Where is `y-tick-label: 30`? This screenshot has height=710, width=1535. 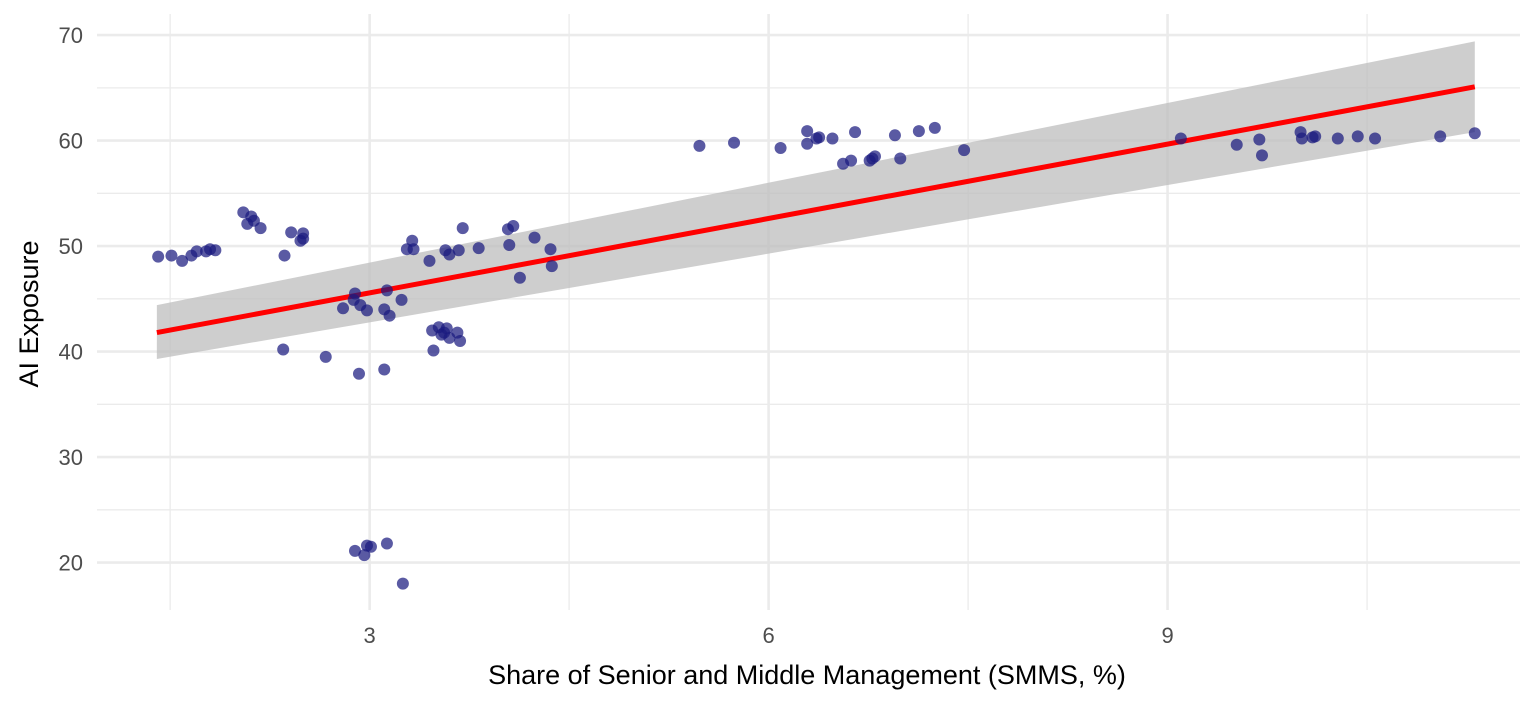
y-tick-label: 30 is located at coordinates (71, 457).